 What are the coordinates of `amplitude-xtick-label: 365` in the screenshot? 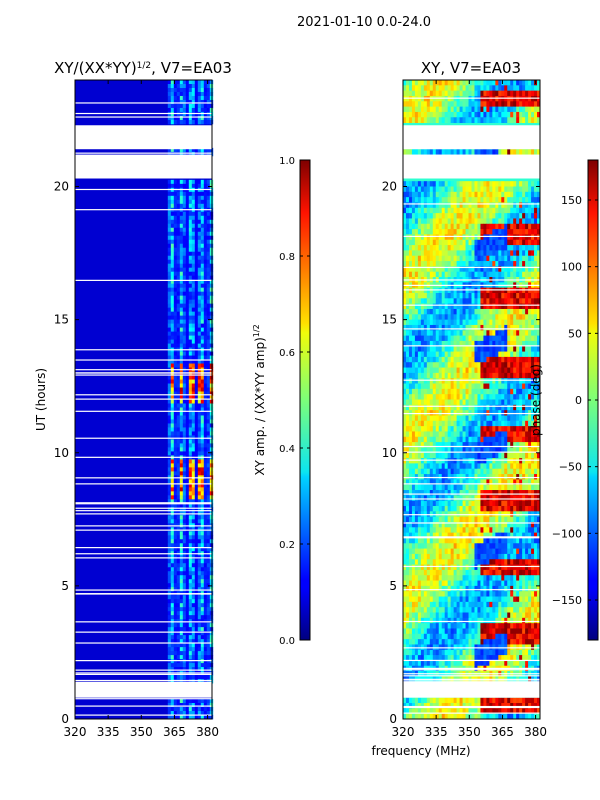 It's located at (174, 732).